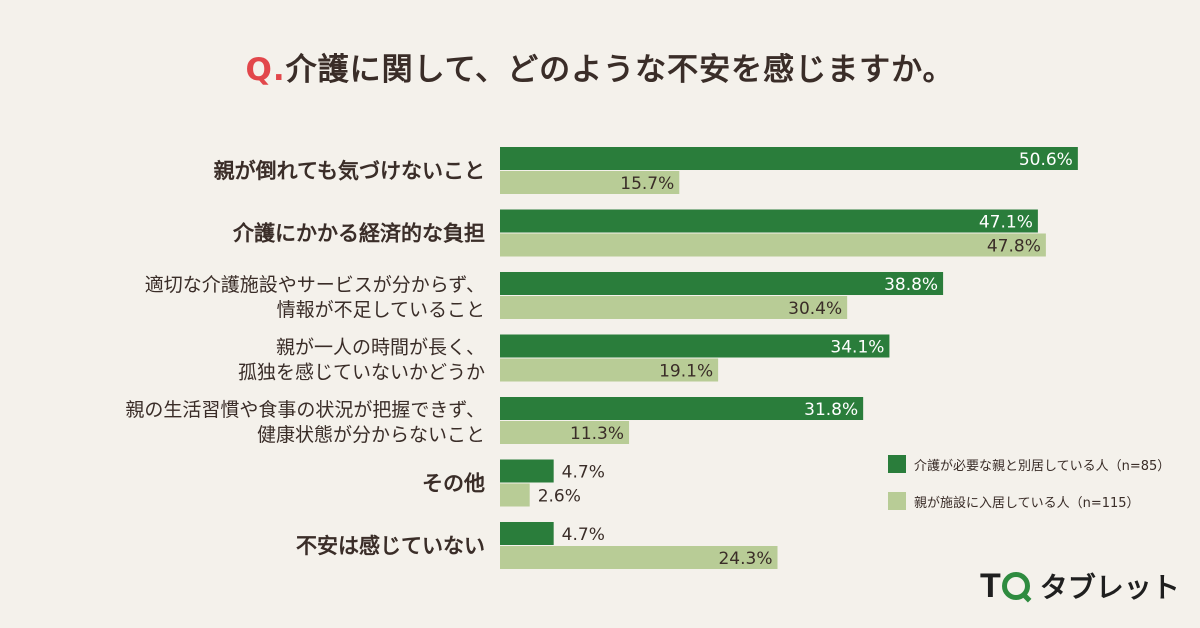 The width and height of the screenshot is (1200, 628). Describe the element at coordinates (911, 285) in the screenshot. I see `data-label-series-1: 38.8%` at that location.